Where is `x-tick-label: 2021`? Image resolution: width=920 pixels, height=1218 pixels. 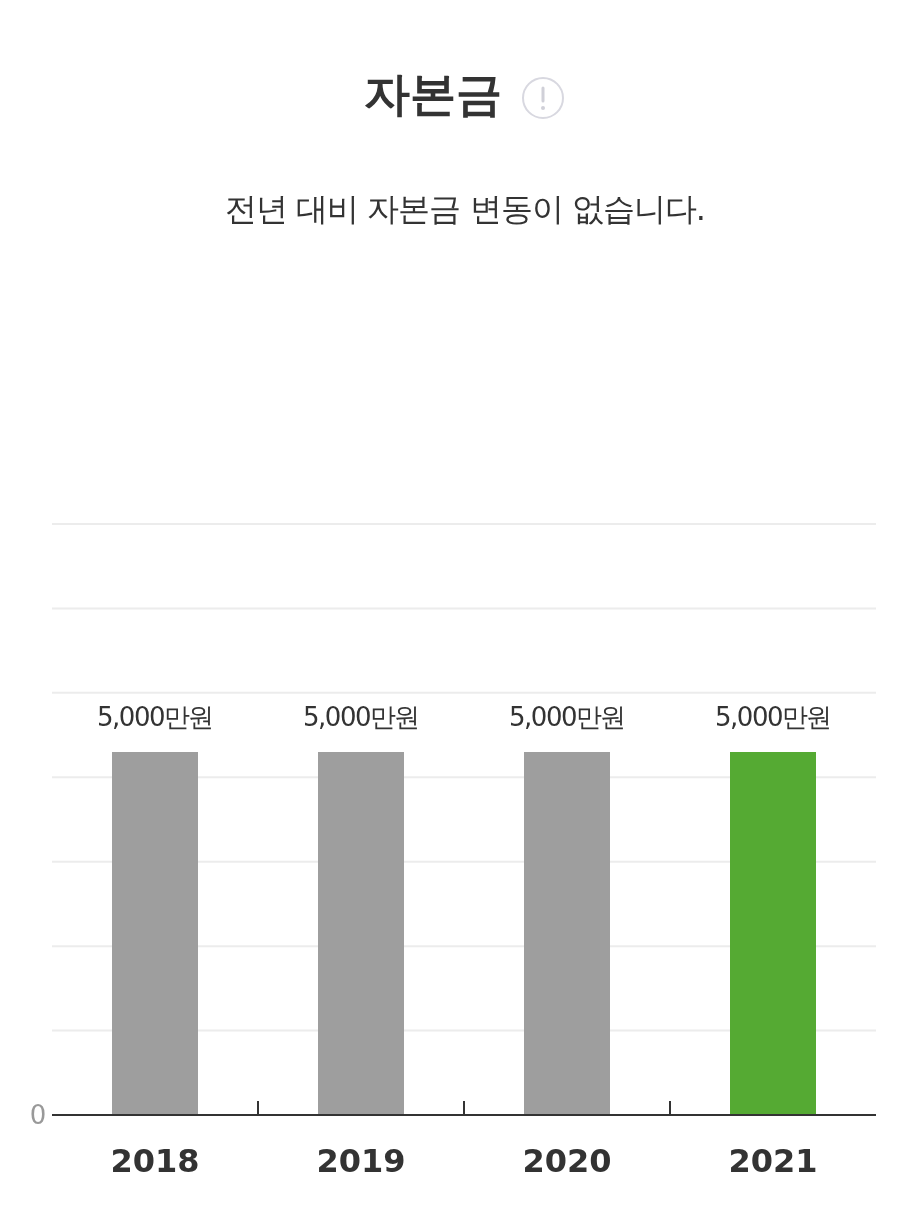
x-tick-label: 2021 is located at coordinates (773, 1161).